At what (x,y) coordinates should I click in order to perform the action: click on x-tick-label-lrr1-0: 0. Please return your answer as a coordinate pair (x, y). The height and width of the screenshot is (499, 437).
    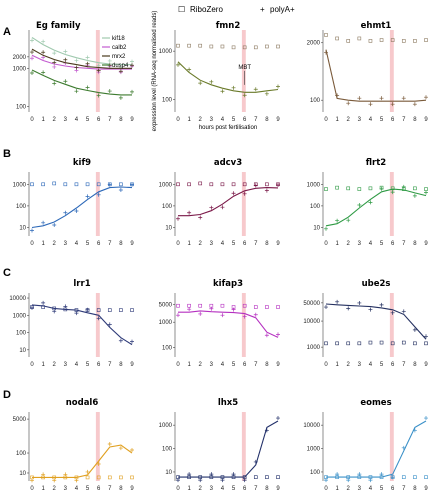
    Looking at the image, I should click on (32, 365).